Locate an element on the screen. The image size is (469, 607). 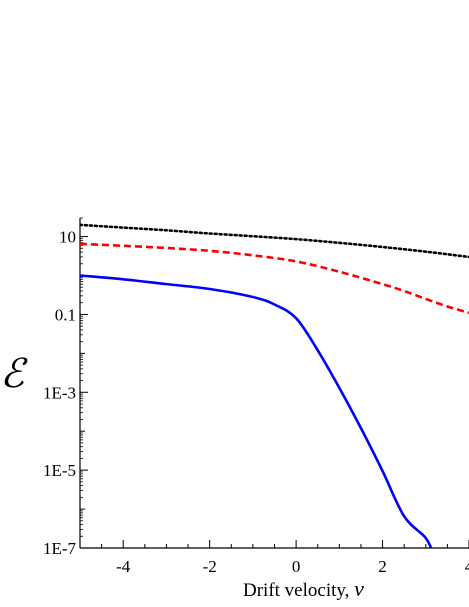
series-line-dotted is located at coordinates (274, 241).